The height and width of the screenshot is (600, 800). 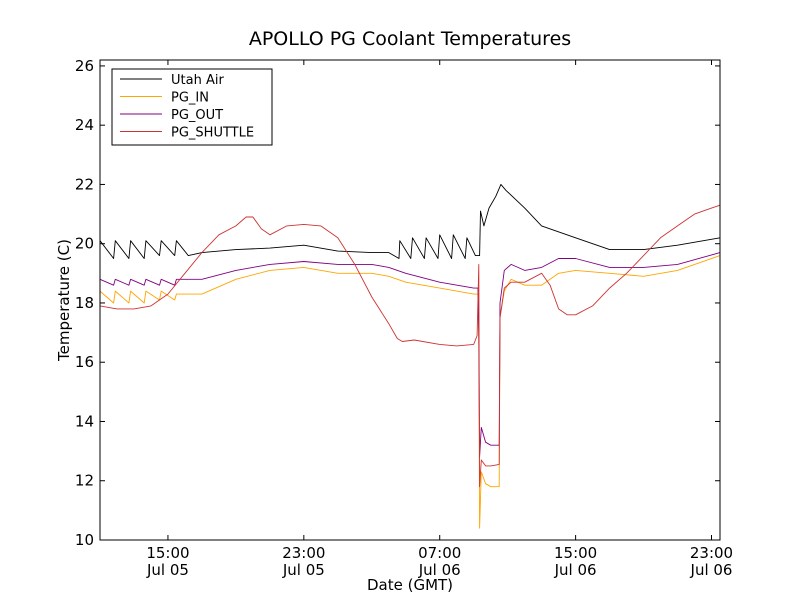 What do you see at coordinates (190, 98) in the screenshot?
I see `legend-label: PG_IN` at bounding box center [190, 98].